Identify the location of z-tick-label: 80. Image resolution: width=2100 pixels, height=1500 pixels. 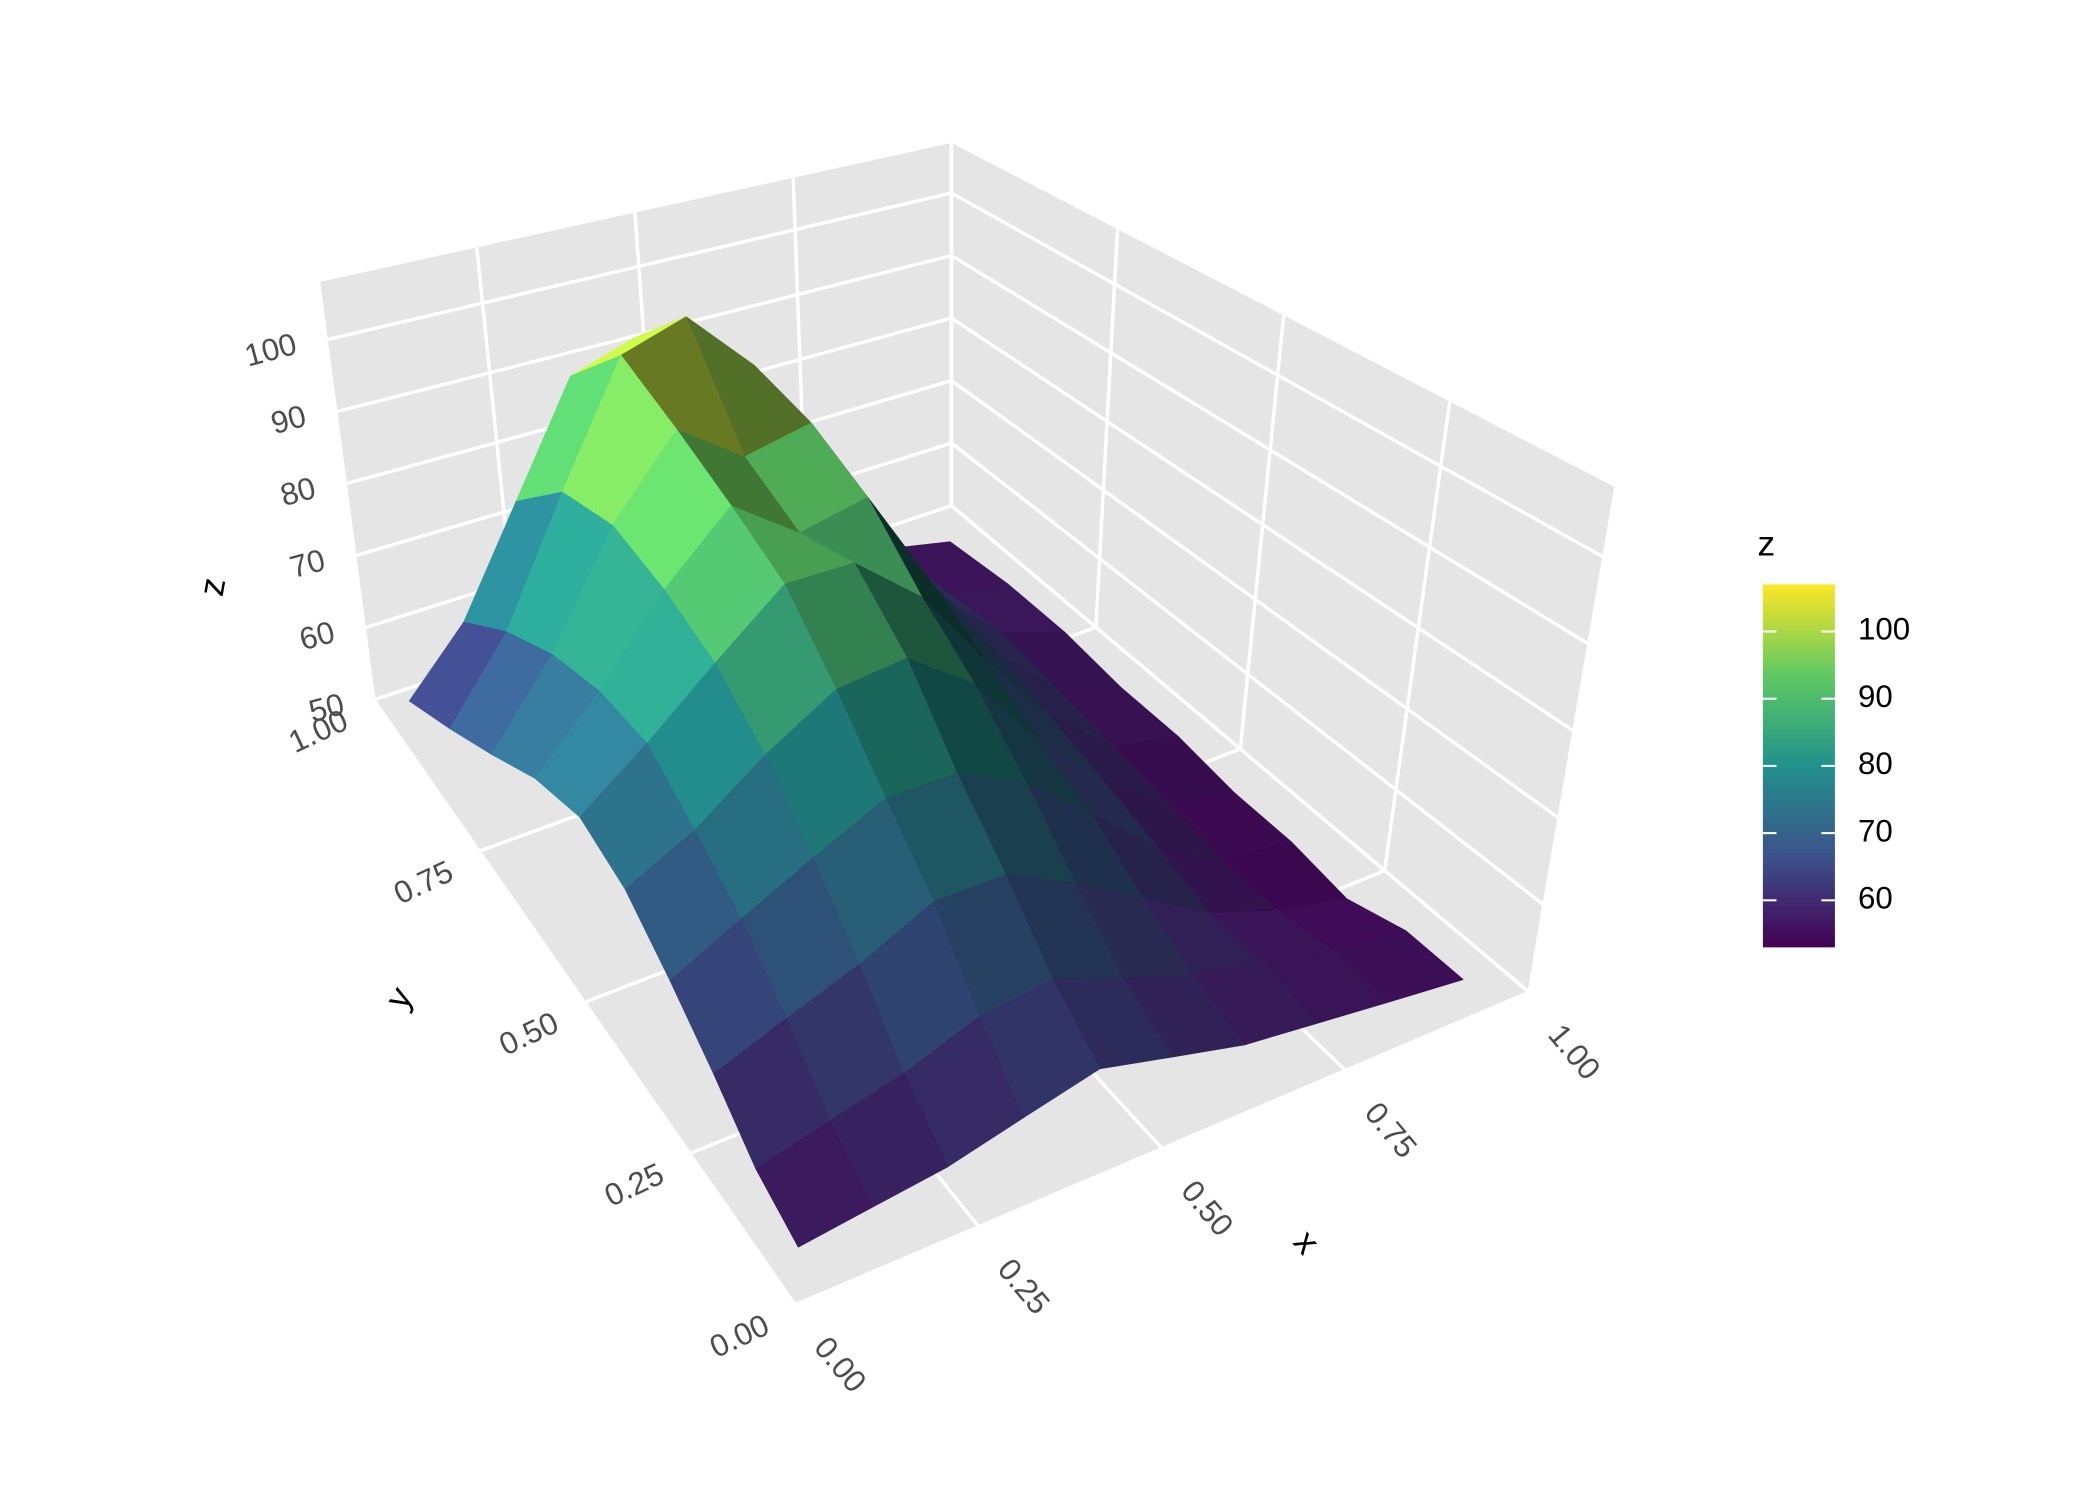
(298, 491).